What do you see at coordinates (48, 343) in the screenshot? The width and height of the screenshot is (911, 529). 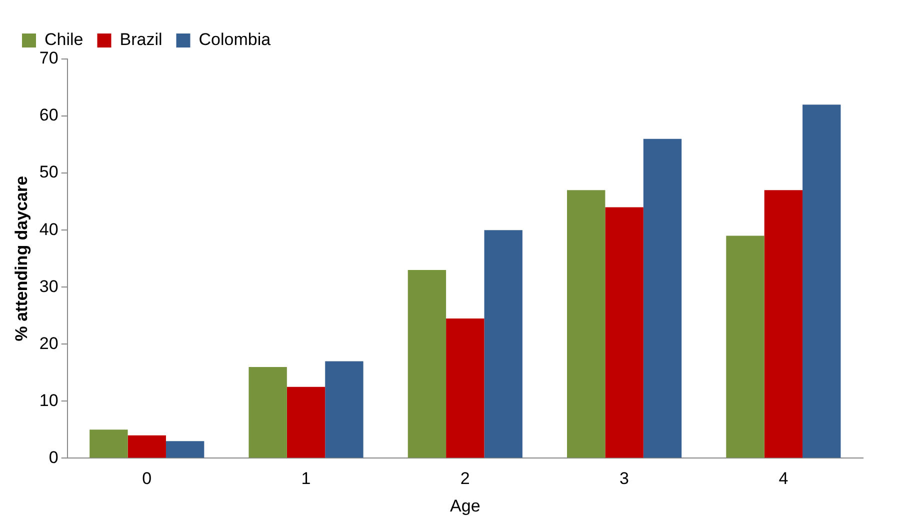 I see `y-tick-label: 20` at bounding box center [48, 343].